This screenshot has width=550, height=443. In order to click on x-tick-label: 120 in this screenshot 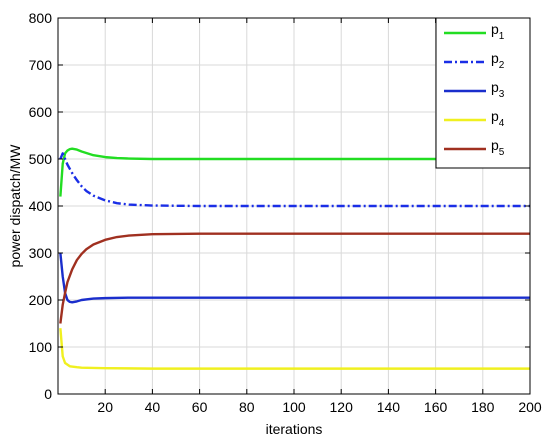, I will do `click(342, 407)`.